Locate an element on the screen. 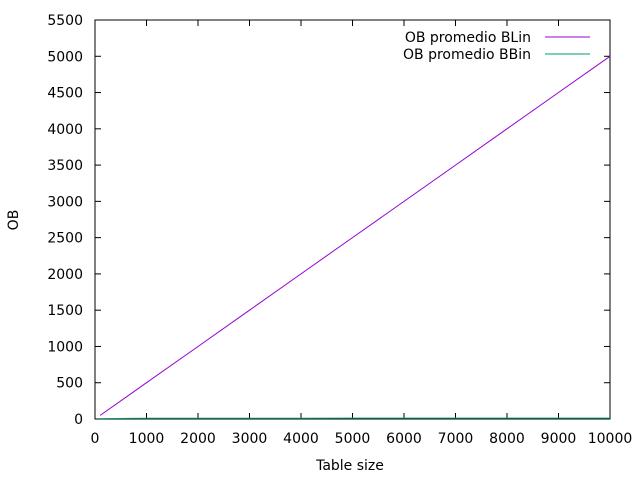  x-tick-label: 5000 is located at coordinates (353, 439).